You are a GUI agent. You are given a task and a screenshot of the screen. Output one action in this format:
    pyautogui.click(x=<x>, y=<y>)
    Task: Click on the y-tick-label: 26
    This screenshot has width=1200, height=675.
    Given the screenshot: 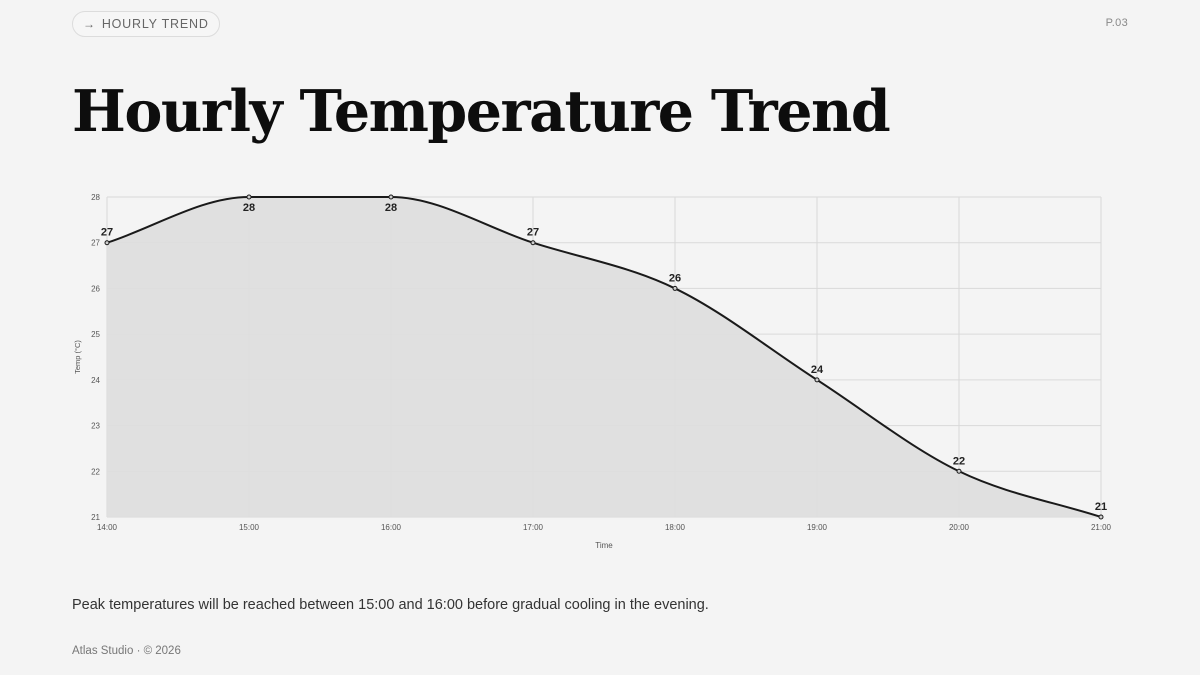 What is the action you would take?
    pyautogui.click(x=95, y=288)
    